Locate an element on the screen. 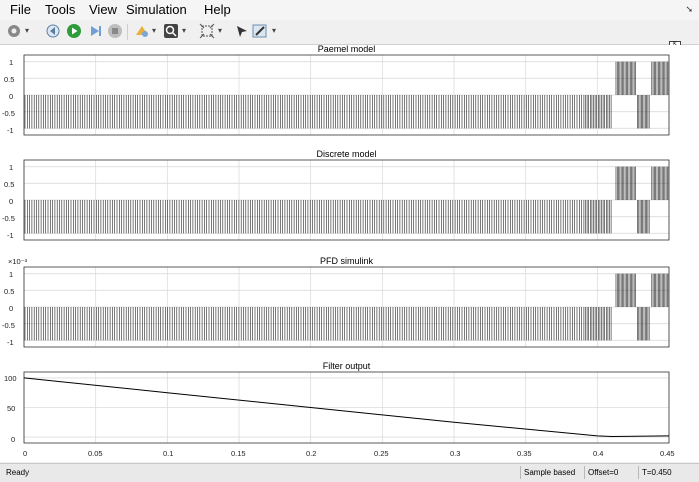 The width and height of the screenshot is (699, 482). settings-caret-icon: ▾ is located at coordinates (27, 30).